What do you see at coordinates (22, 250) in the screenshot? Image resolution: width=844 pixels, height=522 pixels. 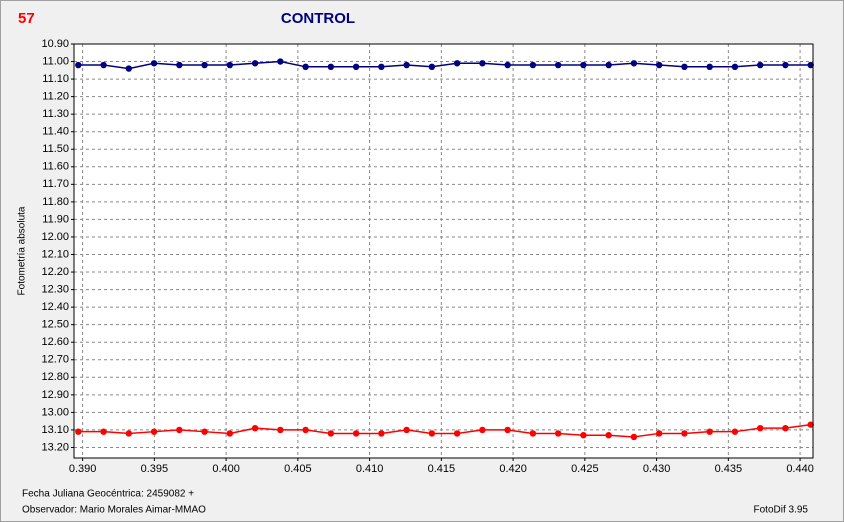 I see `y-axis-label: Fotometría absoluta` at bounding box center [22, 250].